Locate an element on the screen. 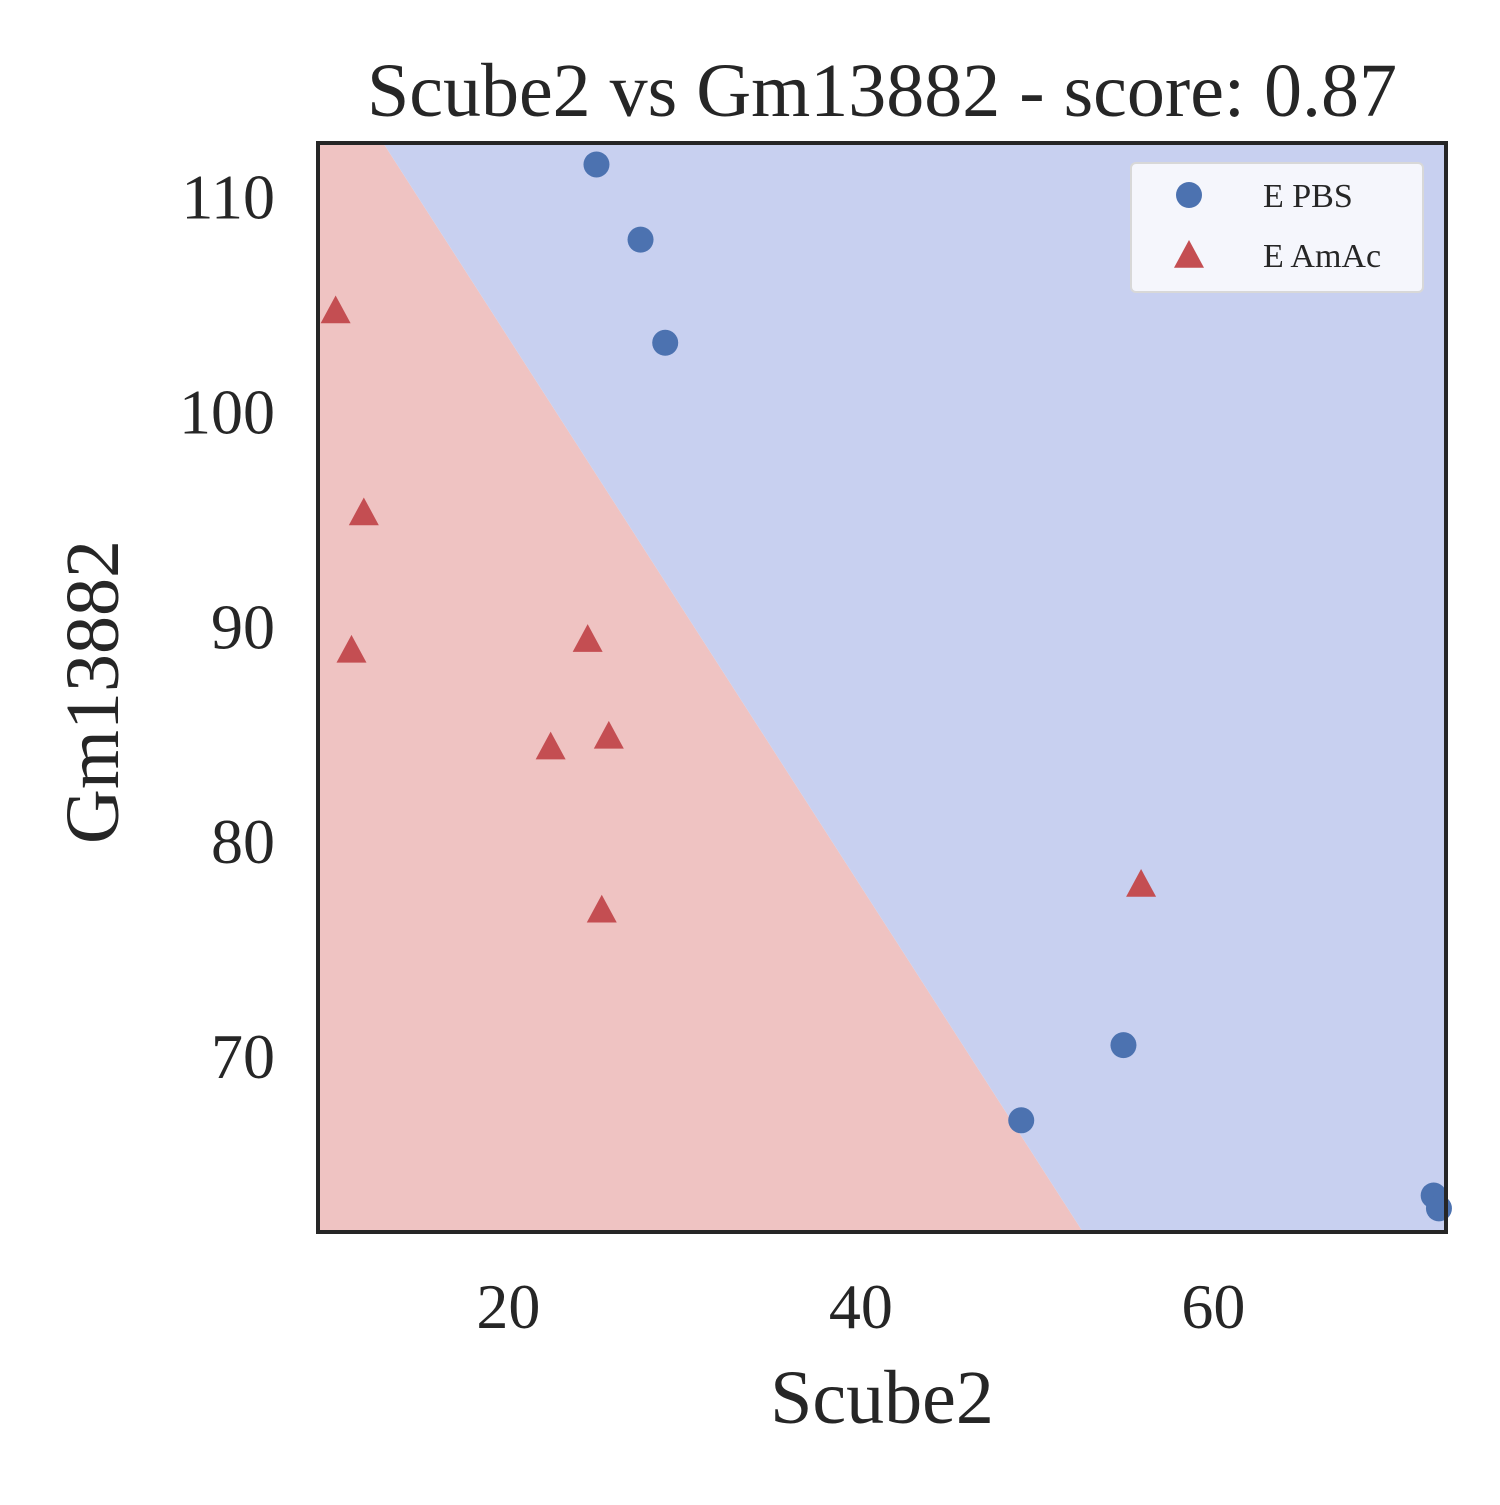  x-tick-label: 20 is located at coordinates (508, 1306).